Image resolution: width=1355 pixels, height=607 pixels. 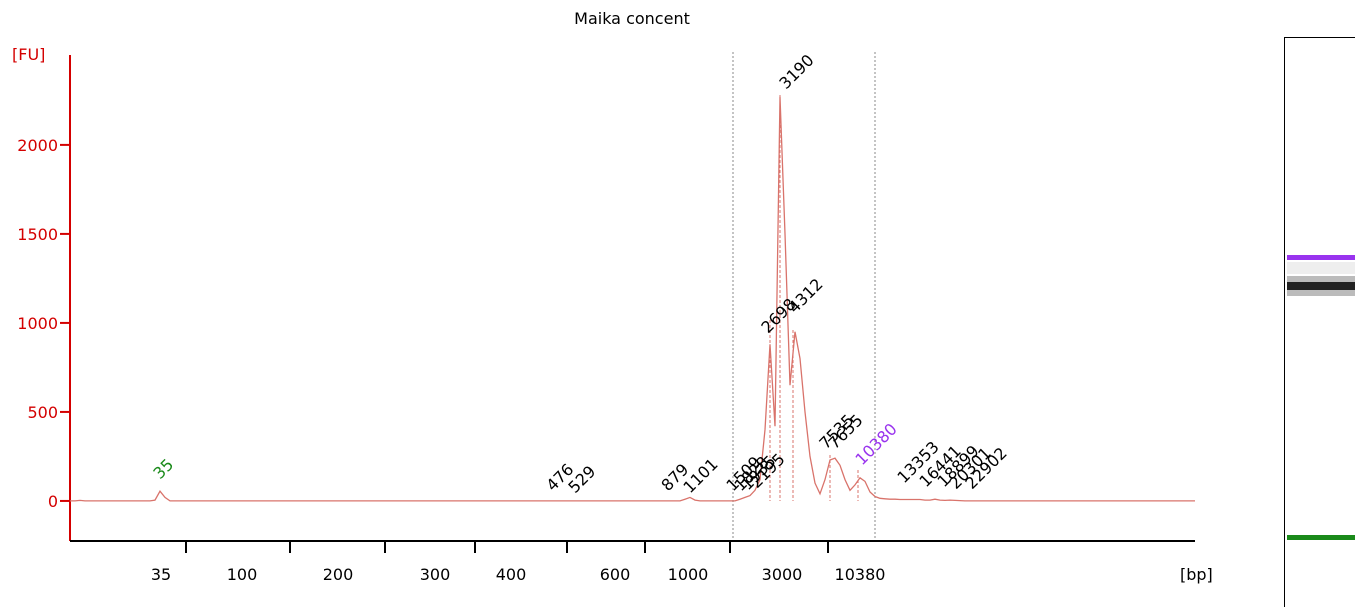 What do you see at coordinates (1321, 537) in the screenshot?
I see `lower-marker-band` at bounding box center [1321, 537].